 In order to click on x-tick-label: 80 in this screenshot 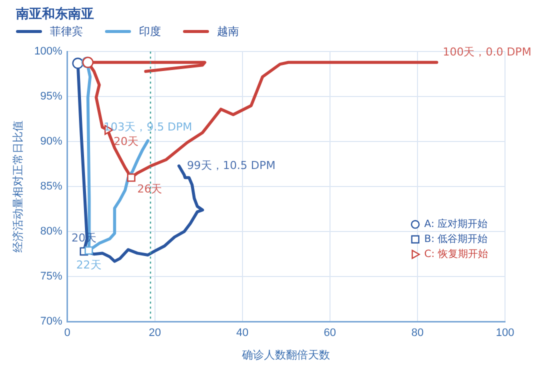, I will do `click(417, 333)`.